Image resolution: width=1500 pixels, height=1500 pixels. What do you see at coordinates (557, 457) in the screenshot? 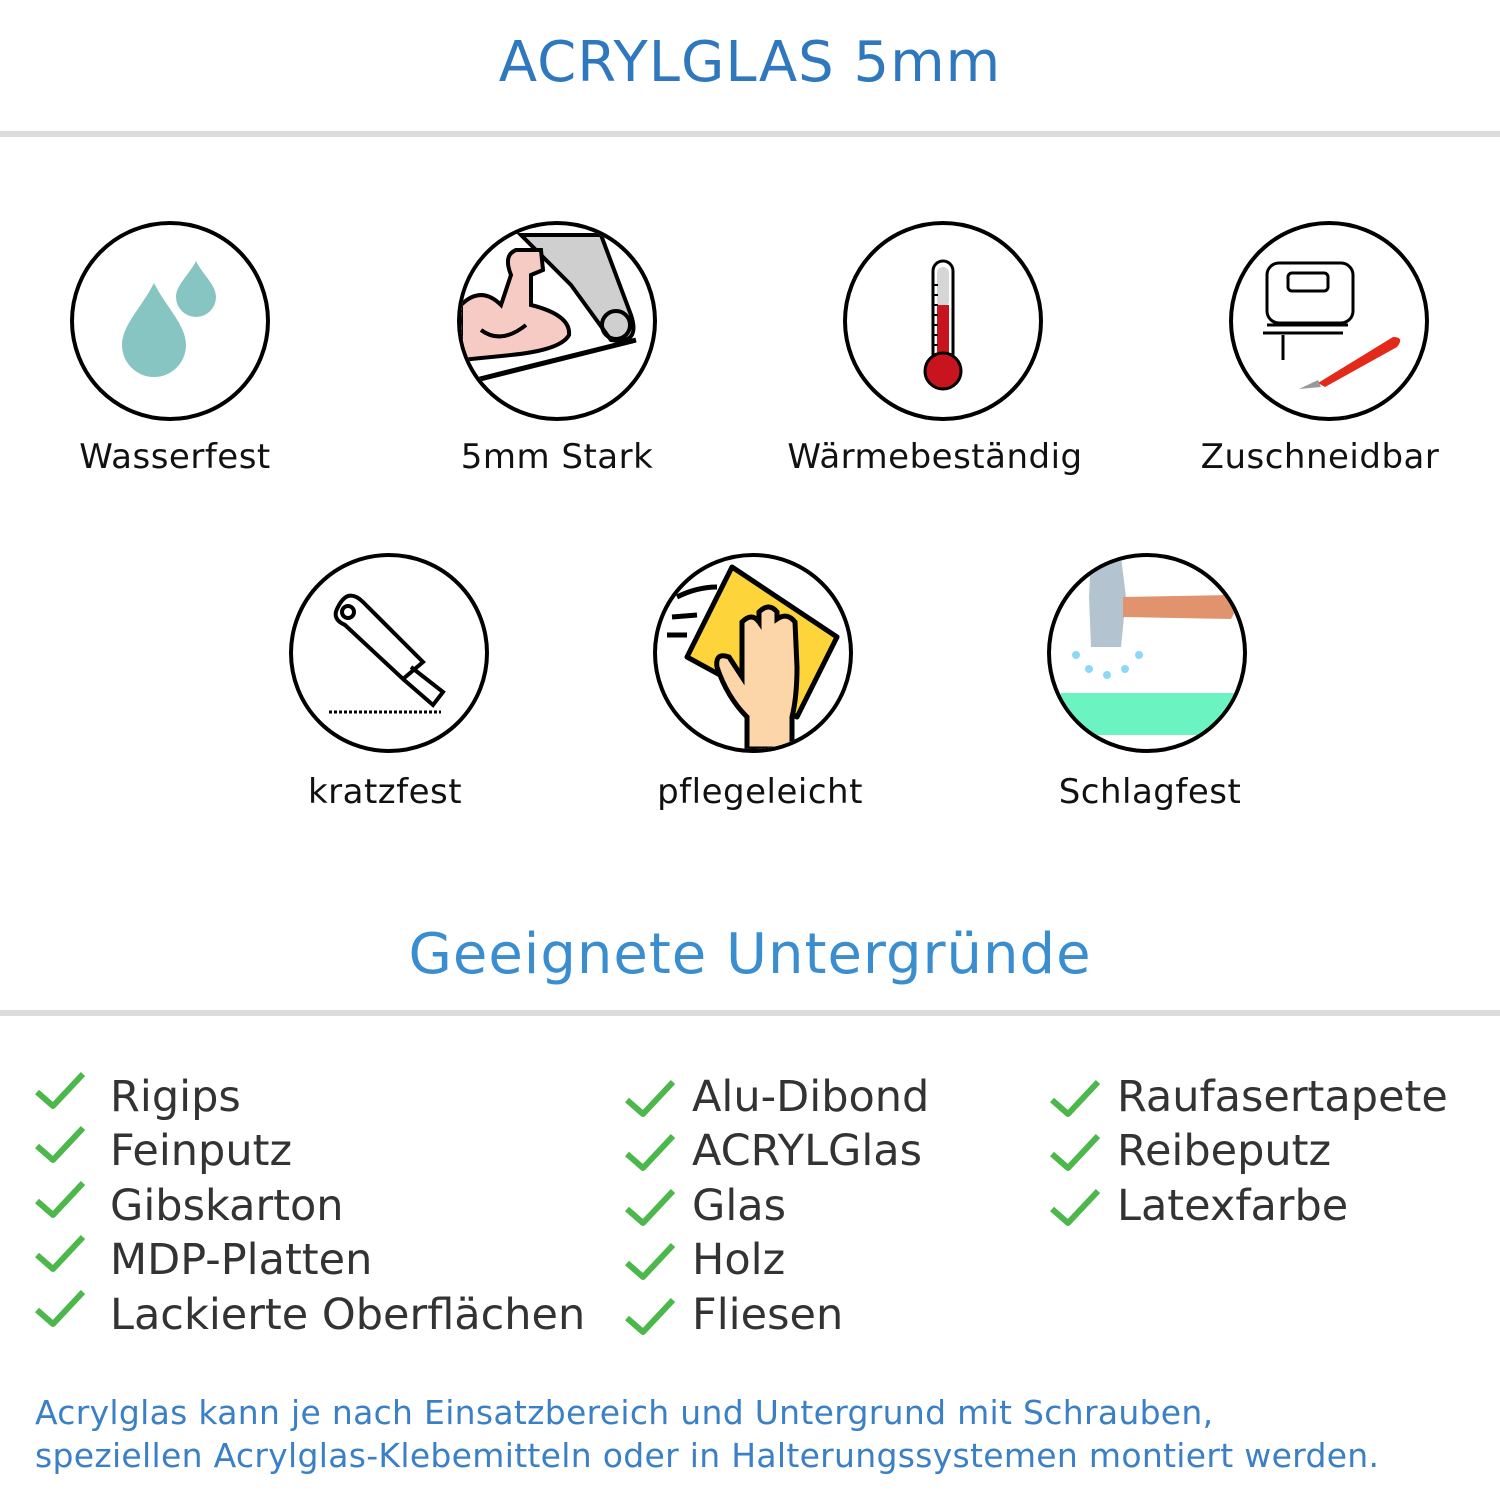
I see `feature-label: 5mm Stark` at bounding box center [557, 457].